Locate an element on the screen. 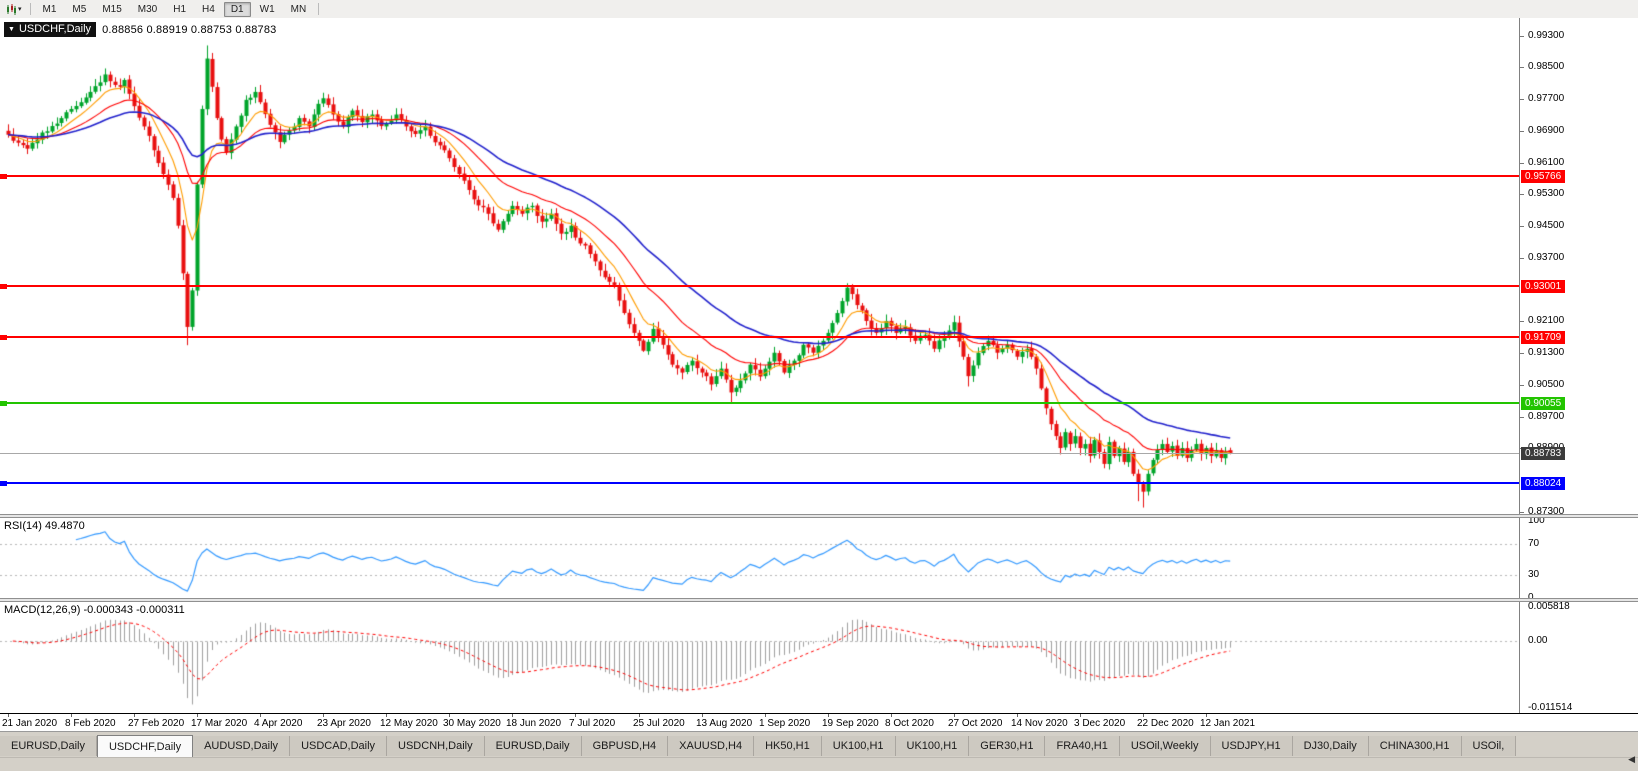  tab-AUDUSD-Daily: AUDUSD,Daily is located at coordinates (242, 746).